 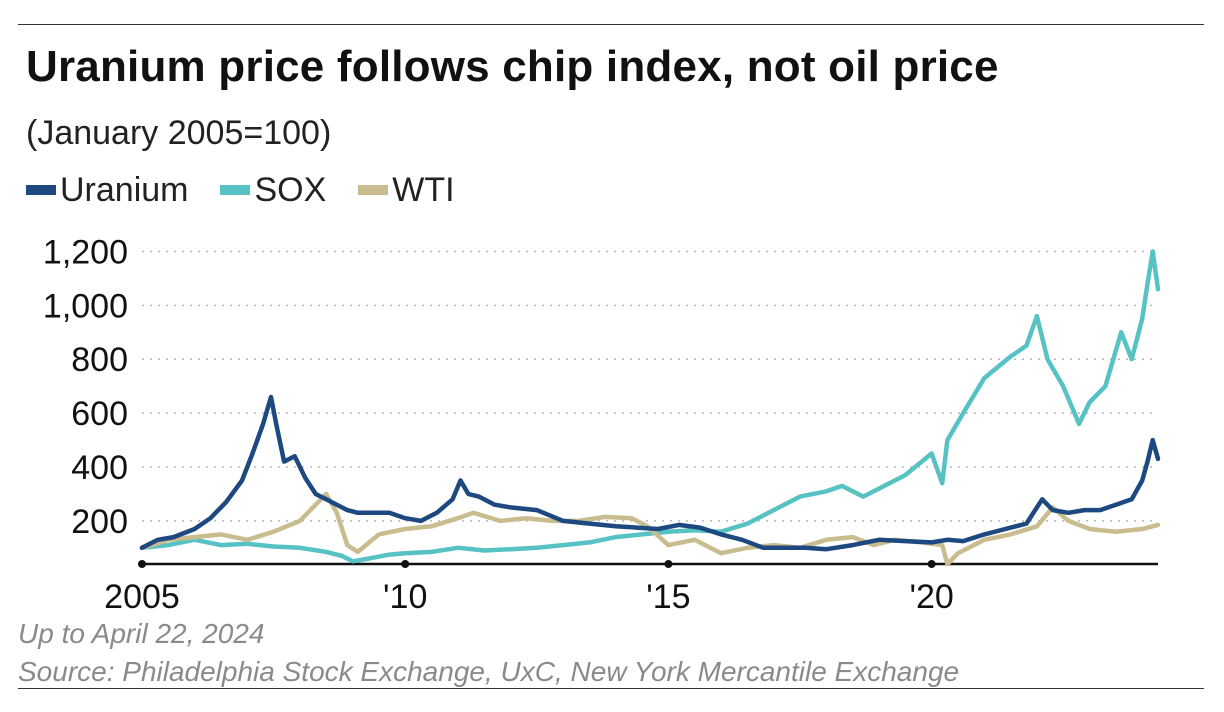 I want to click on legend: Uranium SOX WTI, so click(x=256, y=190).